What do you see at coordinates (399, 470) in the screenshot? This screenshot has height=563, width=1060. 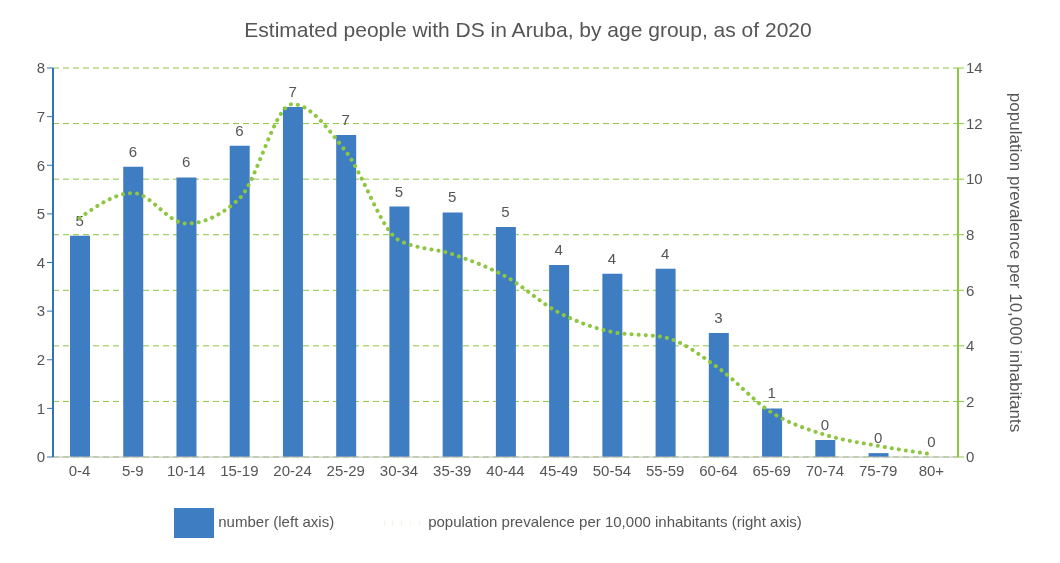 I see `x-tick-label: 30-34` at bounding box center [399, 470].